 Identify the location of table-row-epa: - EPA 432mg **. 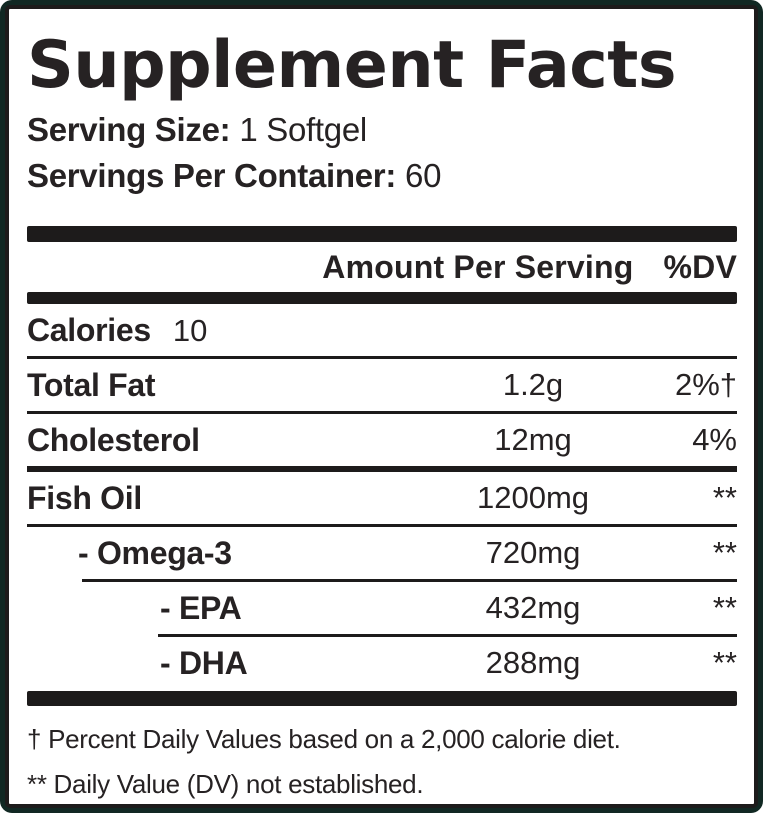
(382, 608).